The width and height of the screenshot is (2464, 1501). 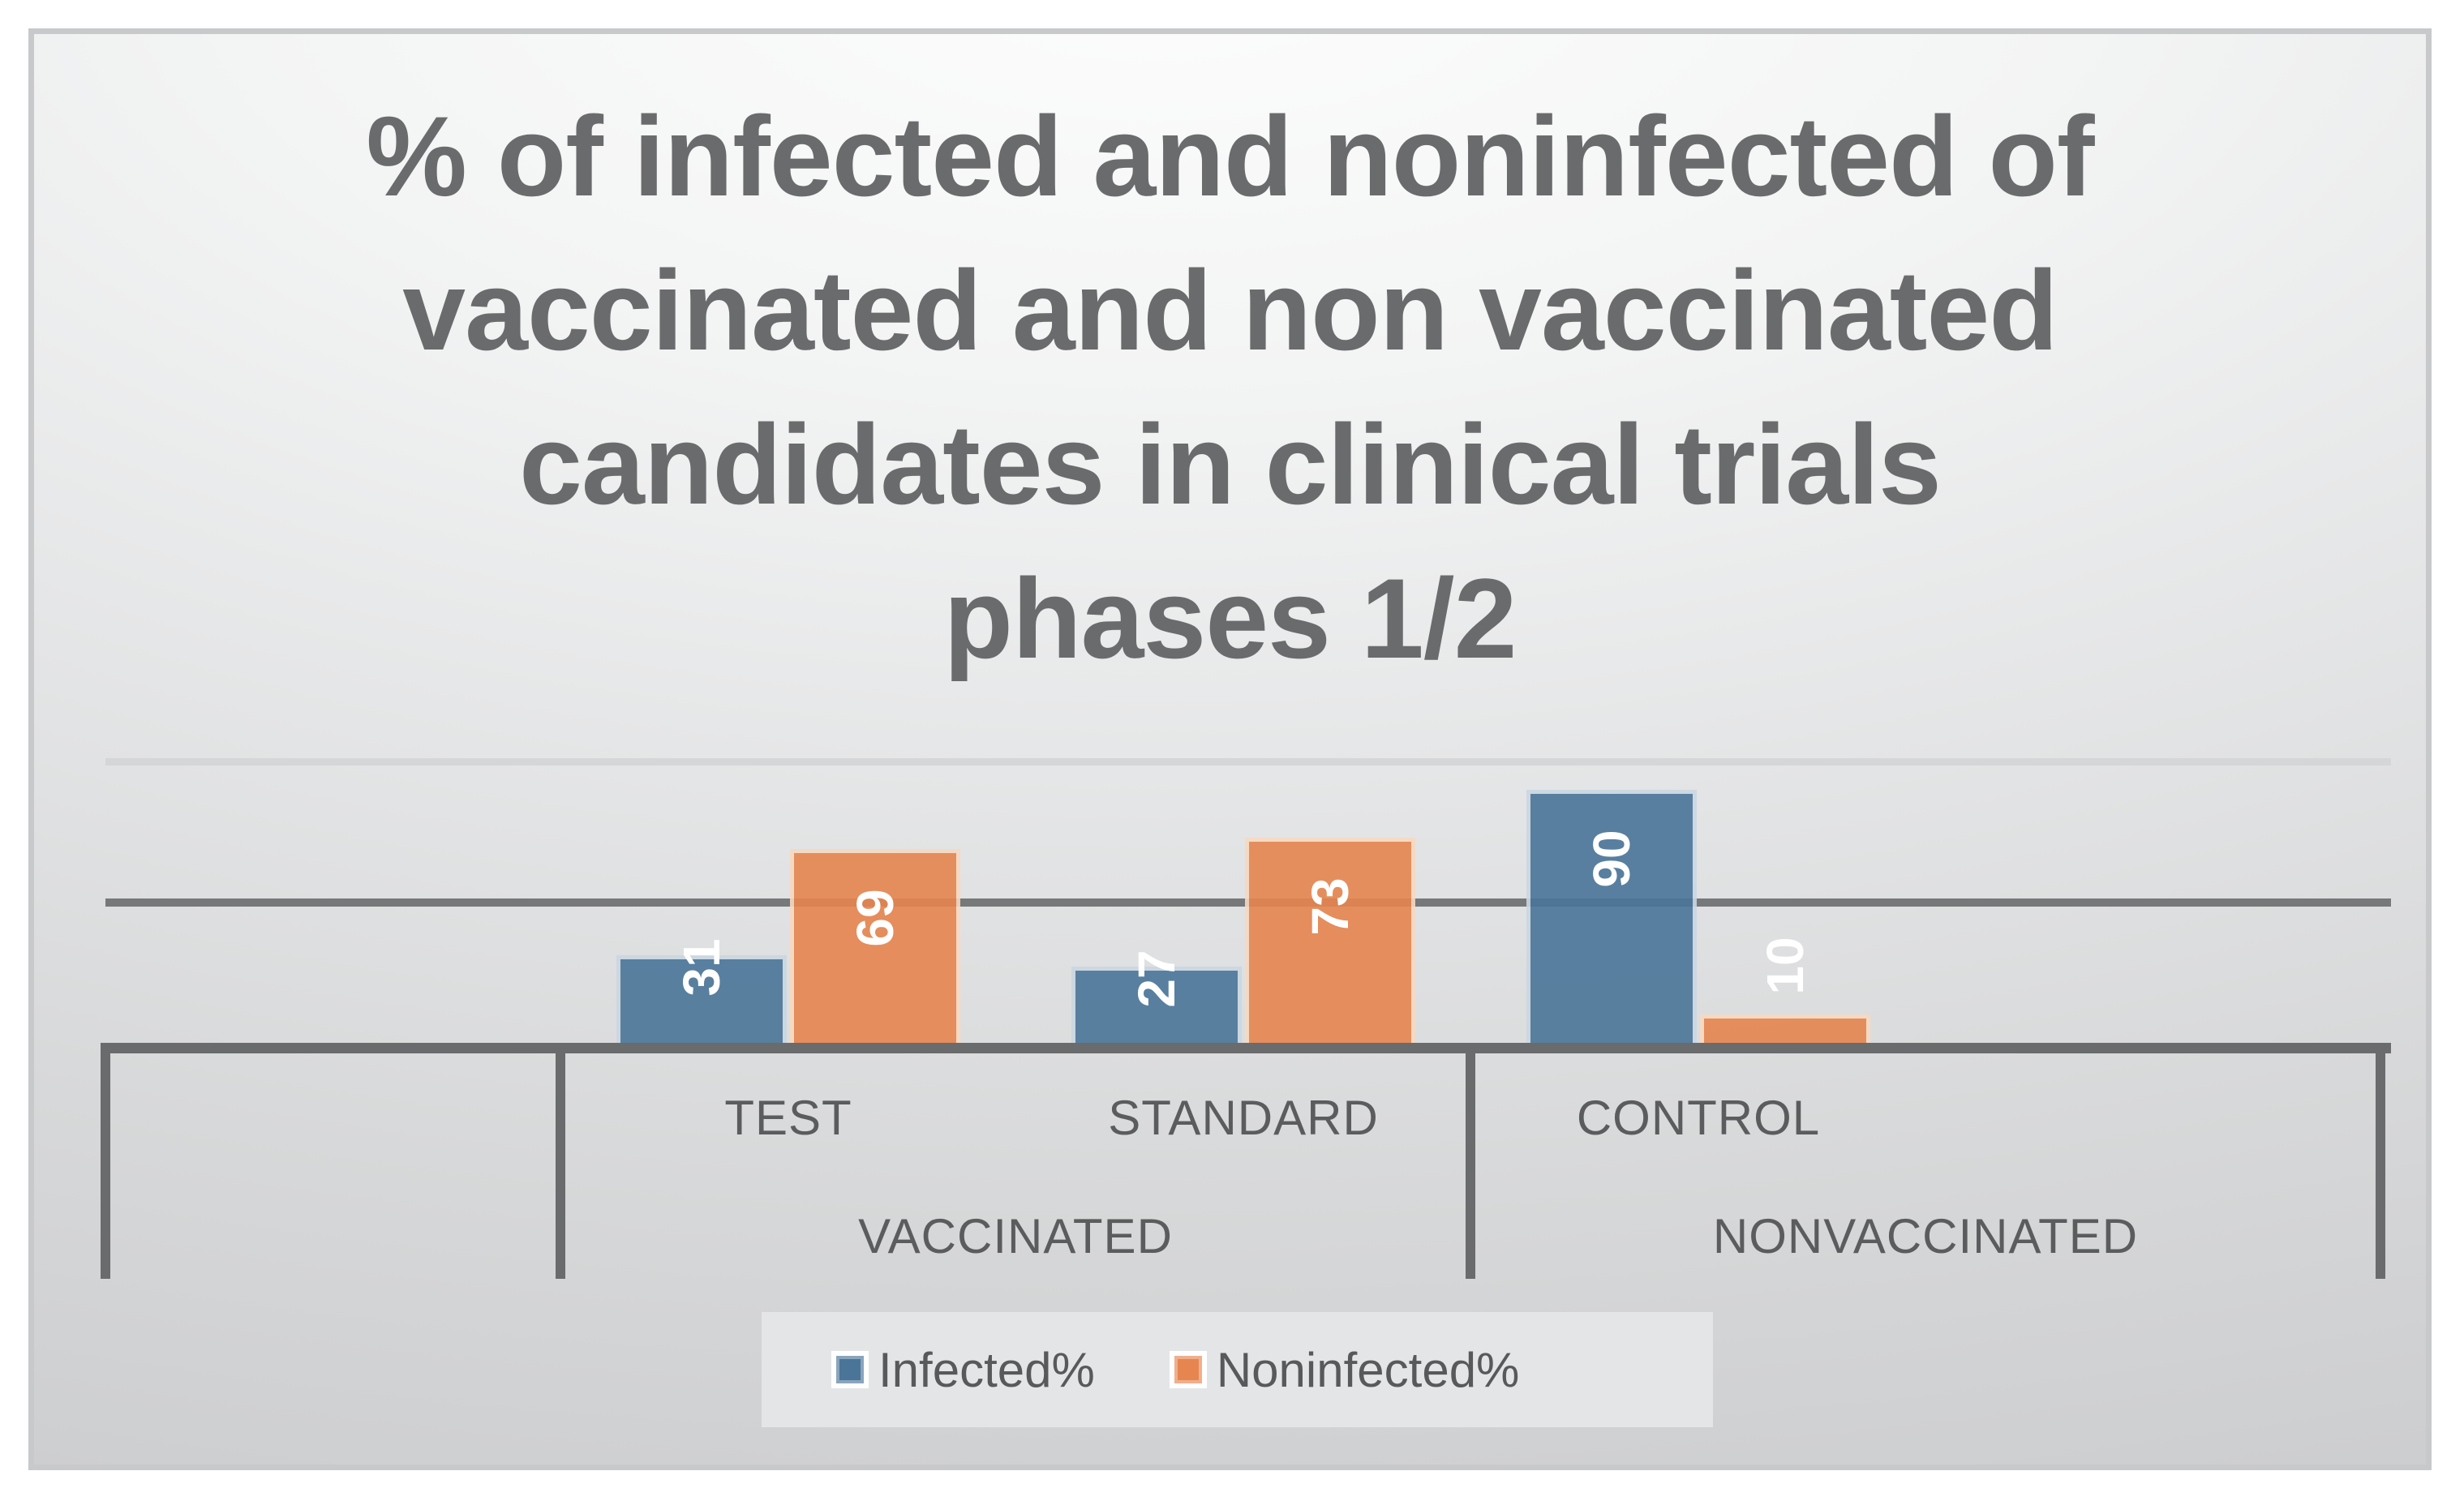 I want to click on legend-label-infected: Infected%, so click(x=986, y=1369).